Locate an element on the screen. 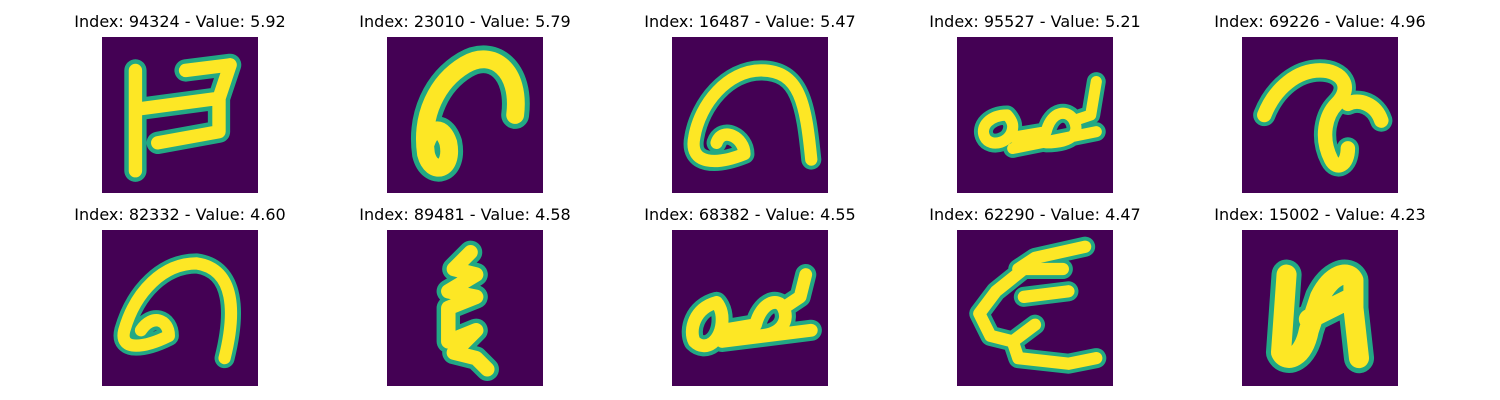 The width and height of the screenshot is (1500, 400). grid-panel: Index: 94324 - Value: 5.92 is located at coordinates (180, 107).